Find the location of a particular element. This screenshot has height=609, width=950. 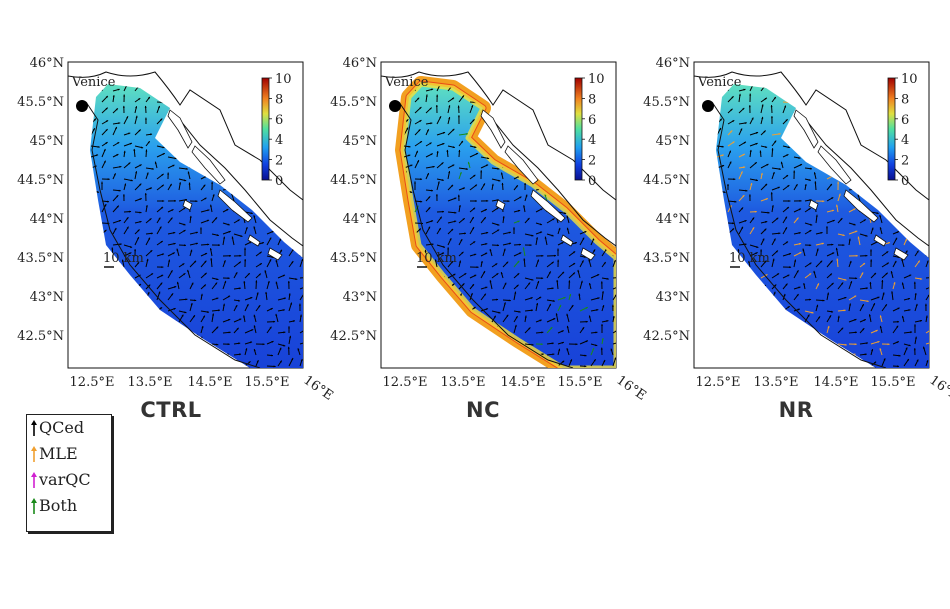

legend-label-varqc: varQC is located at coordinates (65, 479).